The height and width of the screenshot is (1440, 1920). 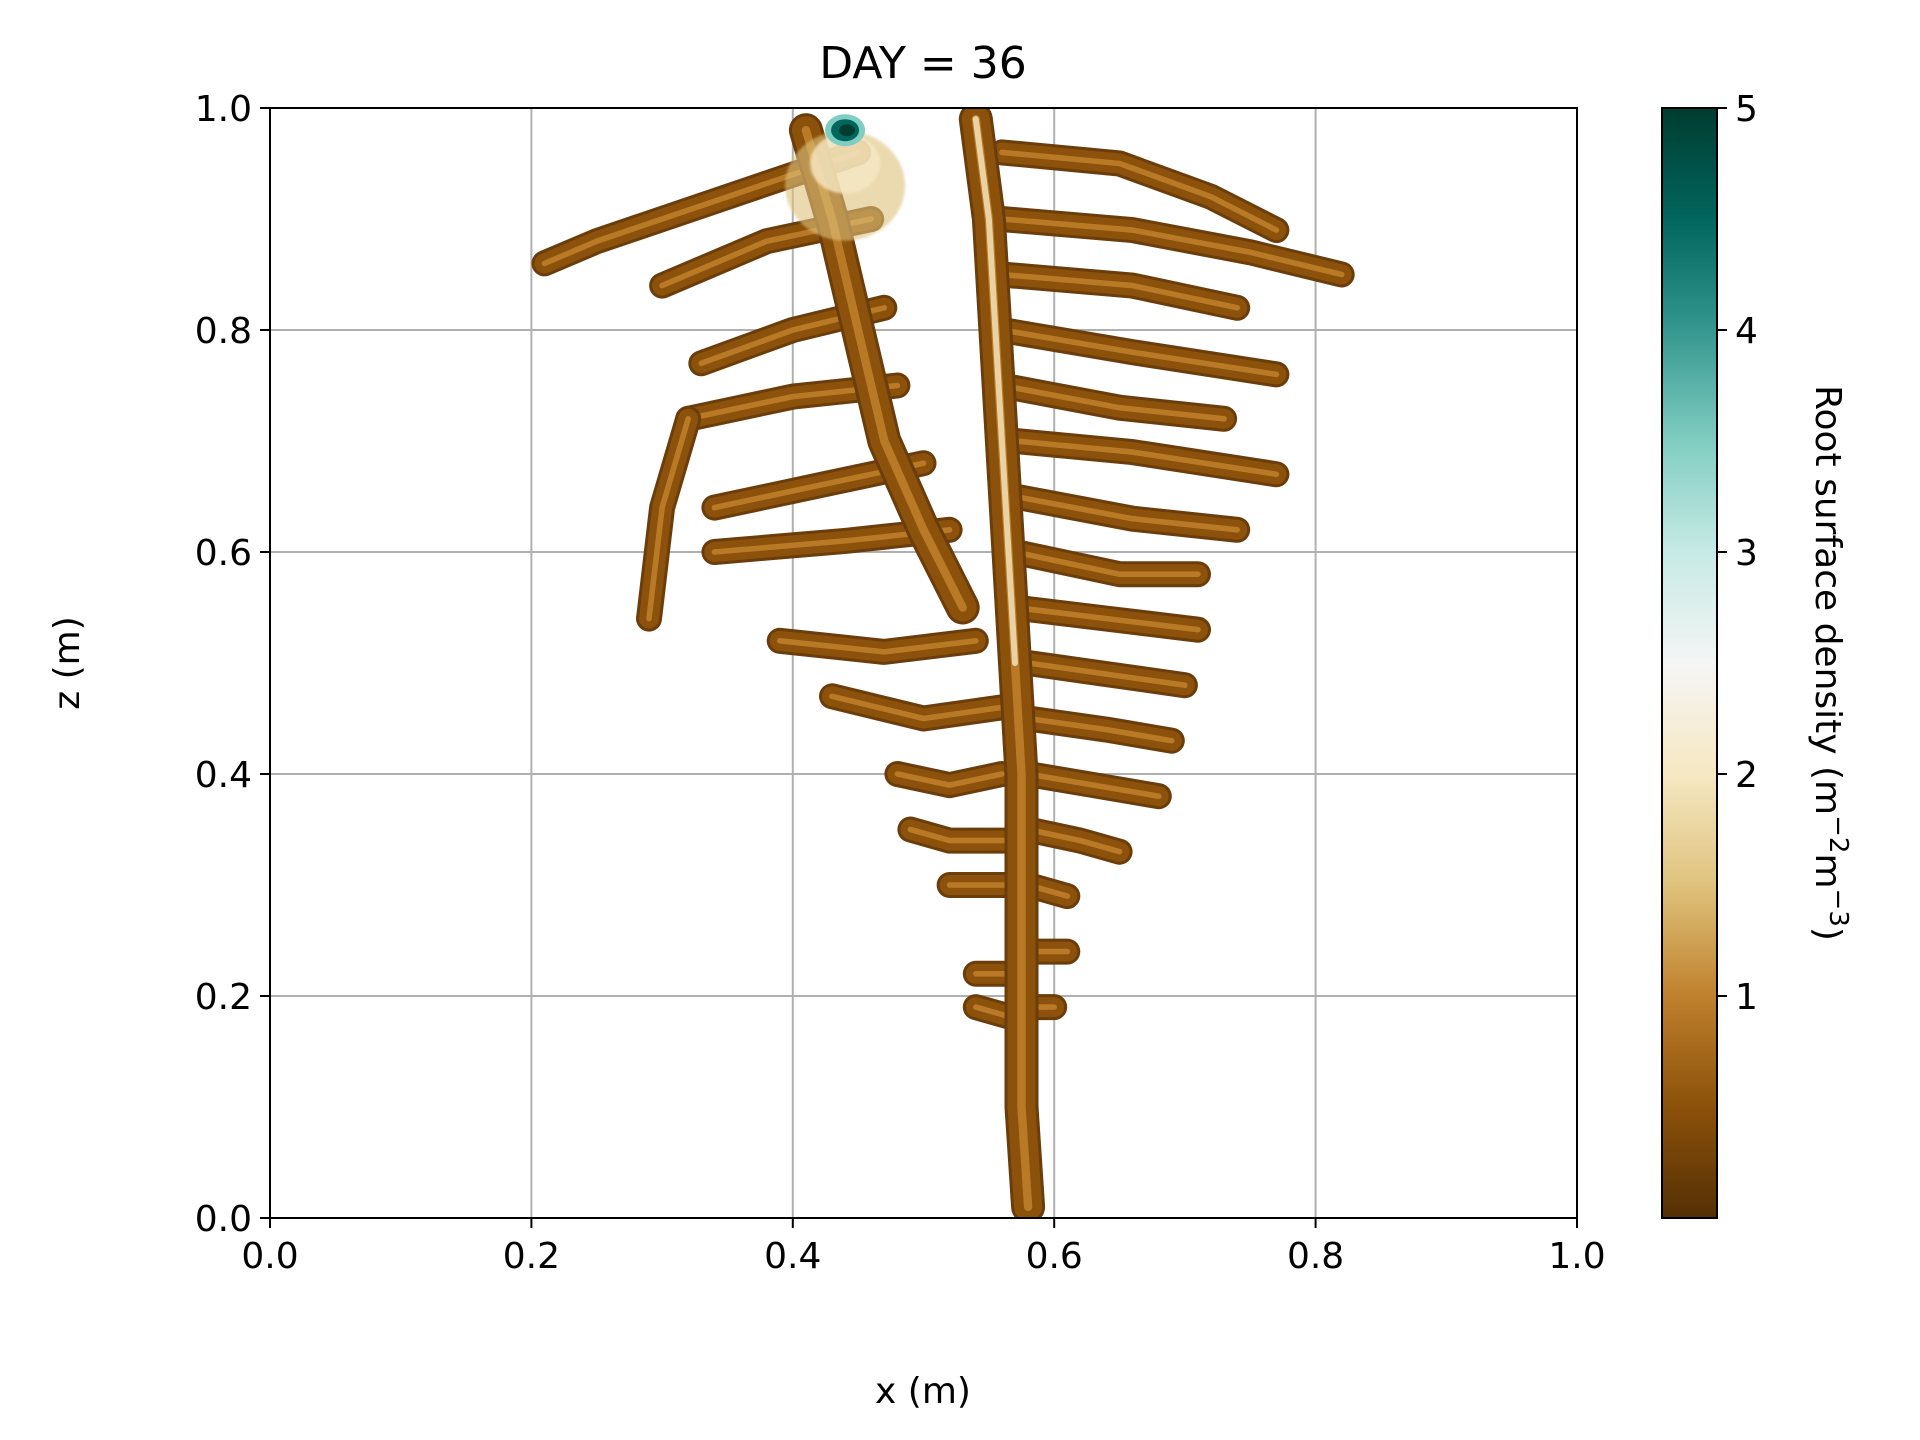 What do you see at coordinates (923, 1247) in the screenshot?
I see `x-axis-ticks: 0.0 0.2 0.4 0.6 0.8 1.0` at bounding box center [923, 1247].